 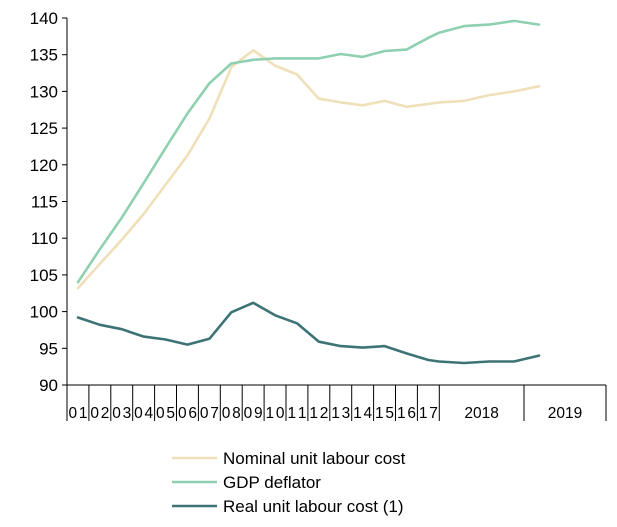 What do you see at coordinates (384, 413) in the screenshot?
I see `x-tick-label: 15` at bounding box center [384, 413].